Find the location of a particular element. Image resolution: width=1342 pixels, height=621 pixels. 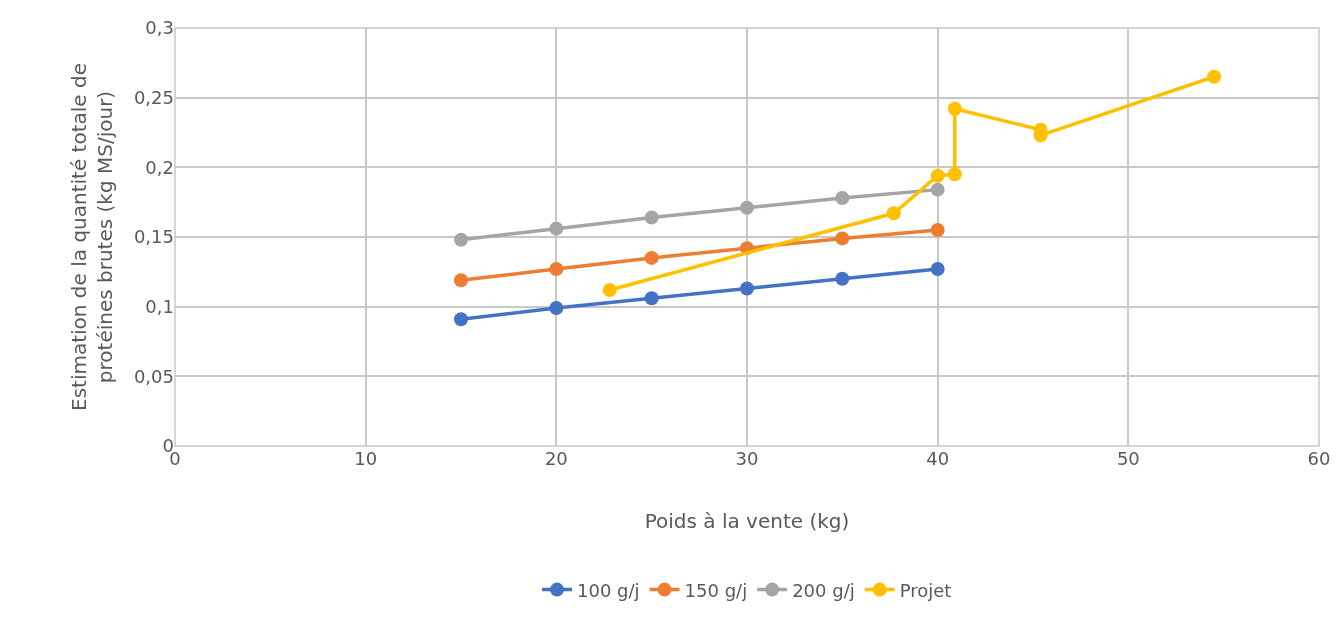

x-tick-label: 60 is located at coordinates (1319, 458).